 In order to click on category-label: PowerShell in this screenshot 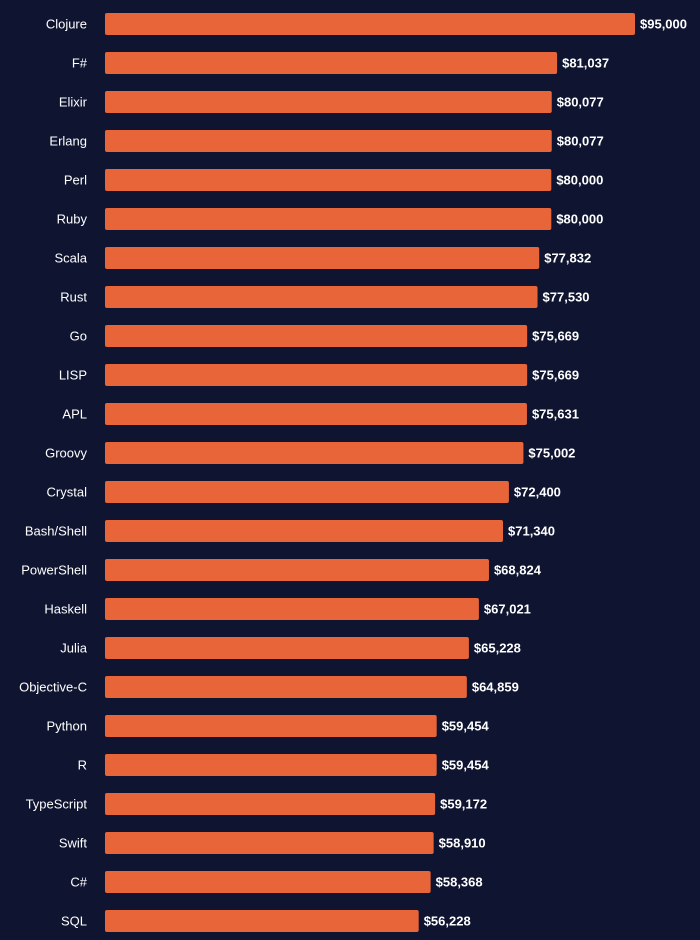, I will do `click(54, 570)`.